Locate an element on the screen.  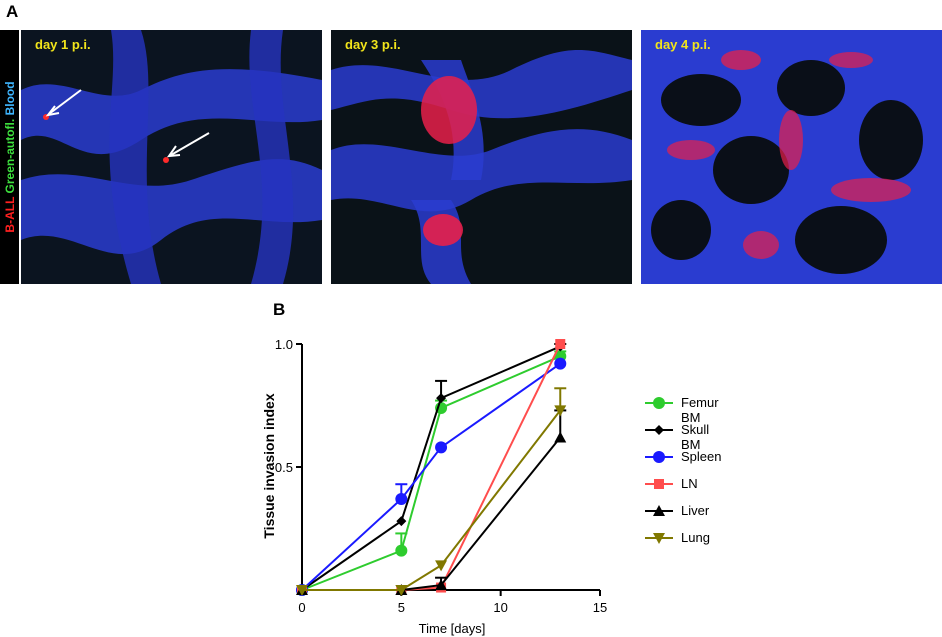
channel-label-blood: Blood is located at coordinates (9, 100).